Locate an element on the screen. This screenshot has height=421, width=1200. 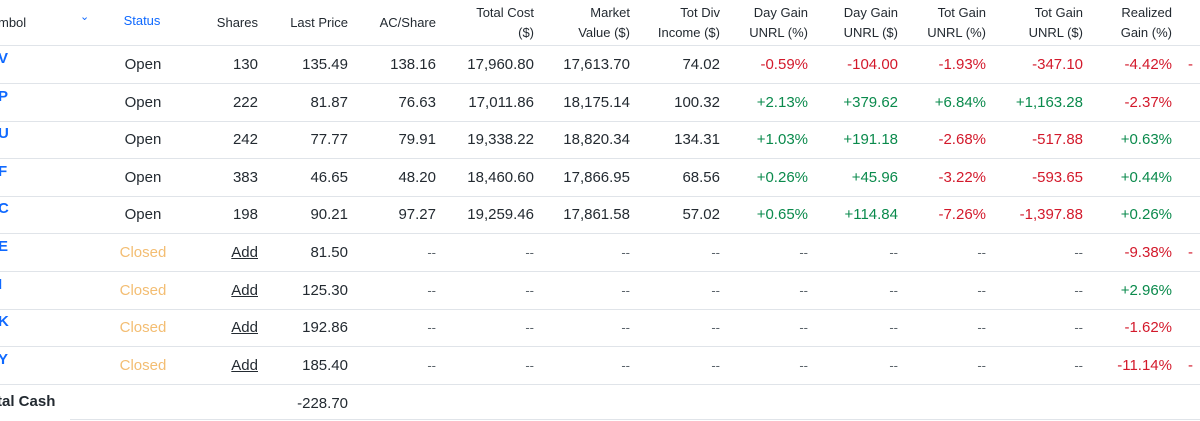
header-total-cost-line2: ($) is located at coordinates (526, 32).